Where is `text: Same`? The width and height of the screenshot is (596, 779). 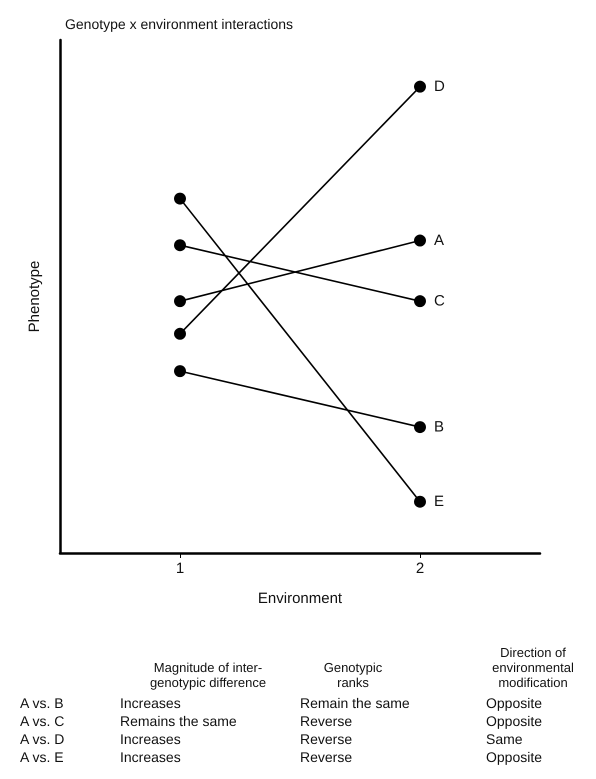 text: Same is located at coordinates (504, 739).